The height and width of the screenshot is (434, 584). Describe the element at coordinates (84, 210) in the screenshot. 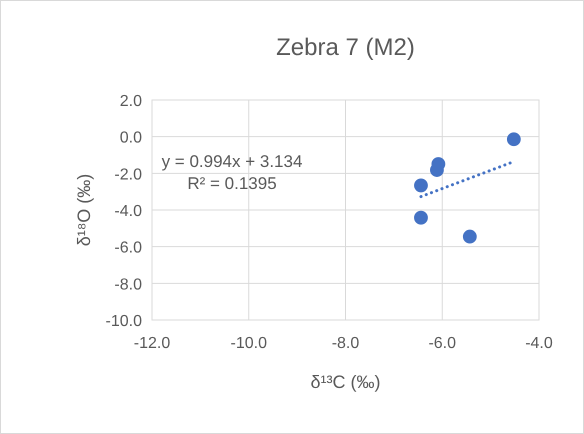

I see `y-axis-title: δ¹⁸O (‰)` at that location.